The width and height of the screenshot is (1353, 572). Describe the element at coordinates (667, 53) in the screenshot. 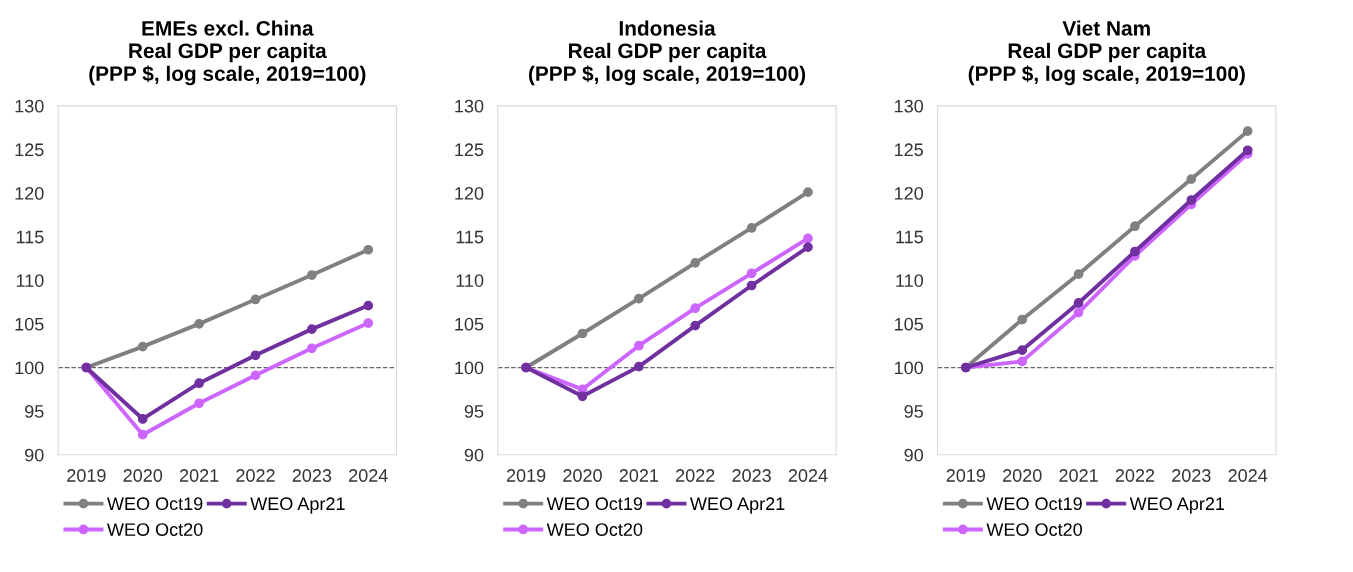

I see `chart-title: Indonesia Real GDP per capita (PPP $, log scale, 2019=100)` at that location.